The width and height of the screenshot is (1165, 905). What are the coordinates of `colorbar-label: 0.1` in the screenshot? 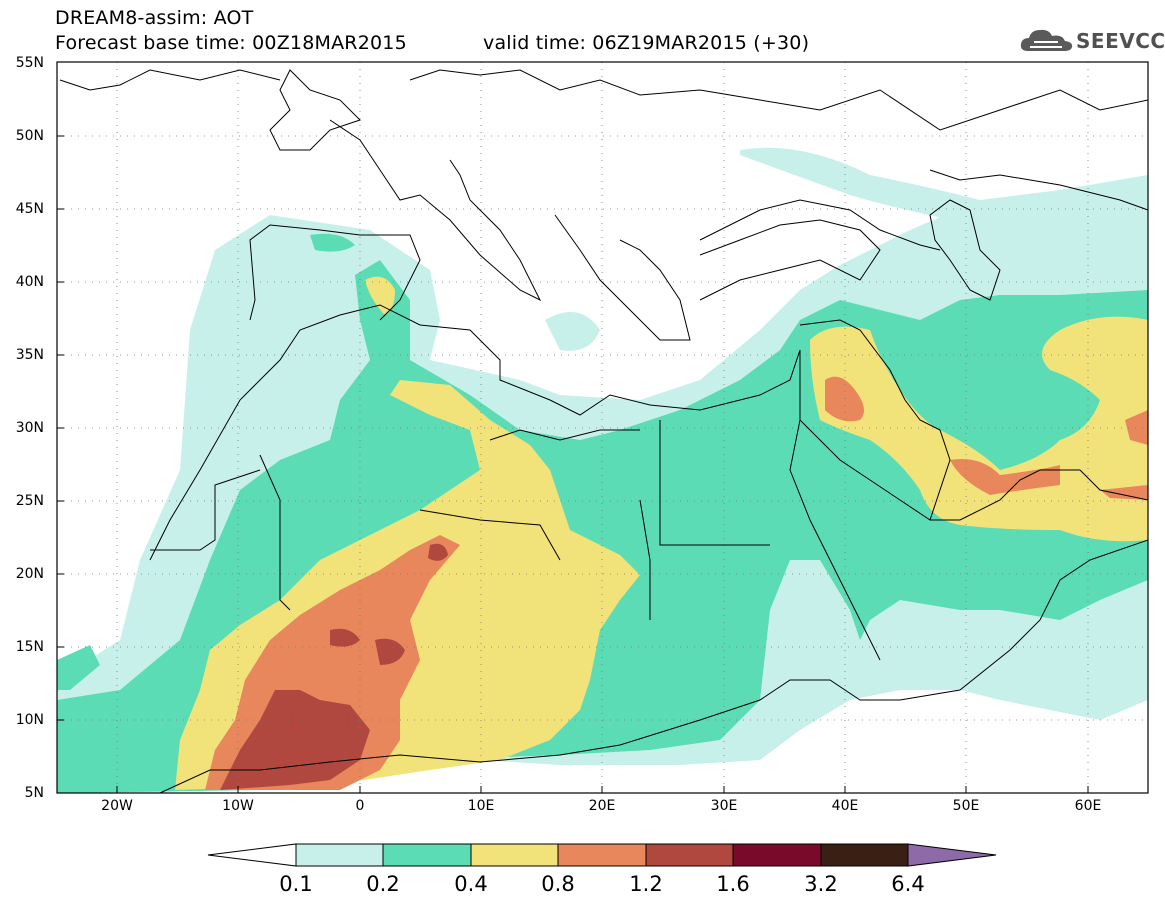 It's located at (296, 884).